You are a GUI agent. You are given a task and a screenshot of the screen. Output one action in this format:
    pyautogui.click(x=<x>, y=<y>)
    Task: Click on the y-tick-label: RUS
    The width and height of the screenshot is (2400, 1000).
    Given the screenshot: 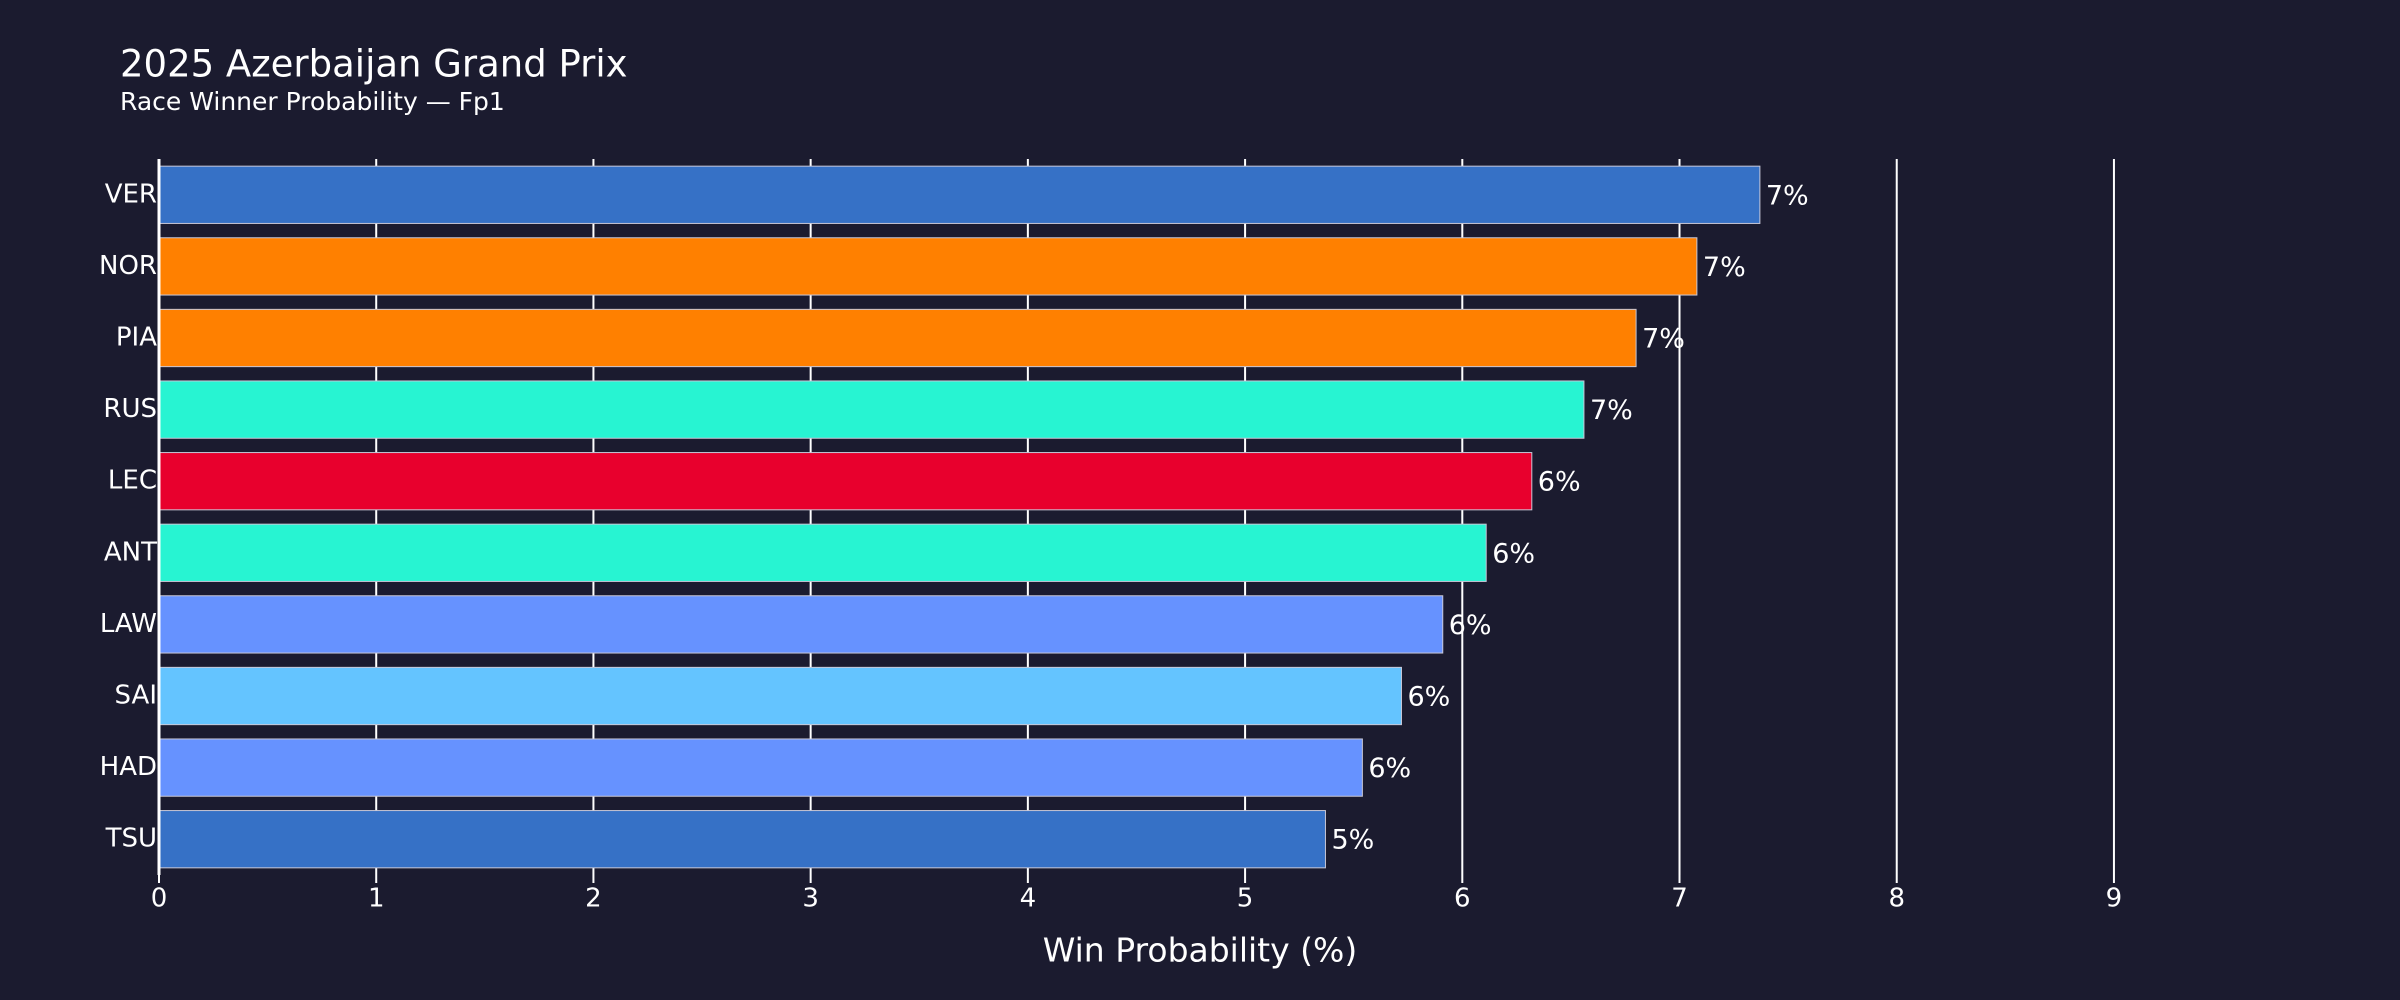 What is the action you would take?
    pyautogui.click(x=130, y=409)
    